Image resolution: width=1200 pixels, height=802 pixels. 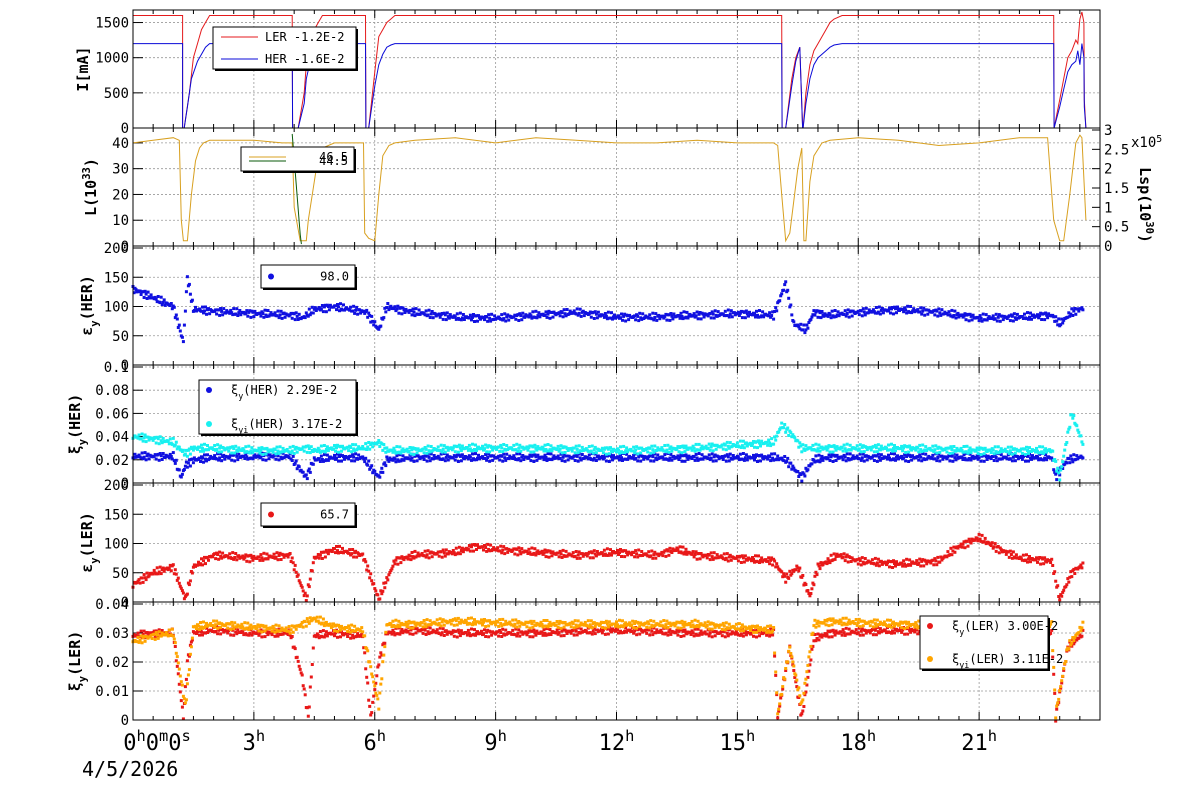 I want to click on legend-label: 98.0, so click(x=334, y=277).